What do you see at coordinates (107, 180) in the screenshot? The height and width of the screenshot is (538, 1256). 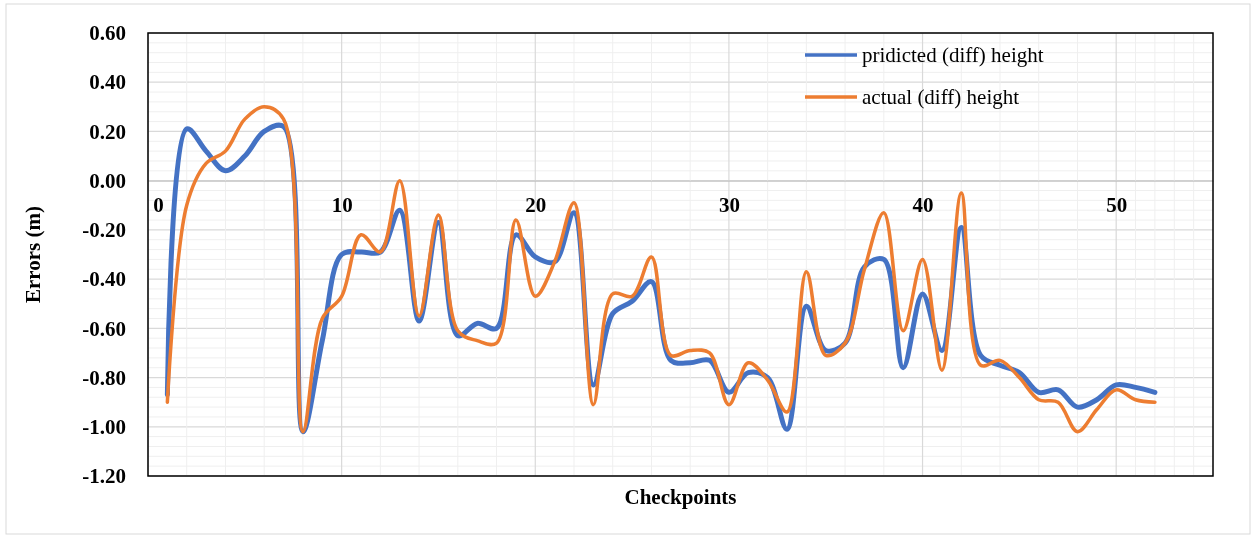 I see `y-tick-label: 0.00` at bounding box center [107, 180].